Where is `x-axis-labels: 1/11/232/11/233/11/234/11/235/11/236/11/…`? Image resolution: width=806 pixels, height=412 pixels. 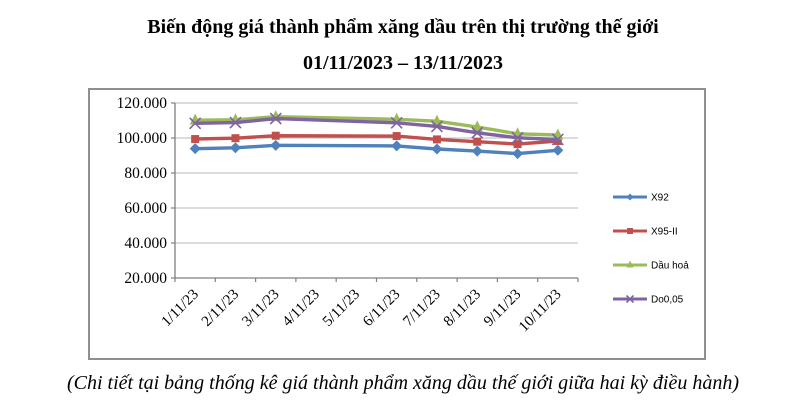
x-axis-labels: 1/11/232/11/233/11/234/11/235/11/236/11/… is located at coordinates (362, 311).